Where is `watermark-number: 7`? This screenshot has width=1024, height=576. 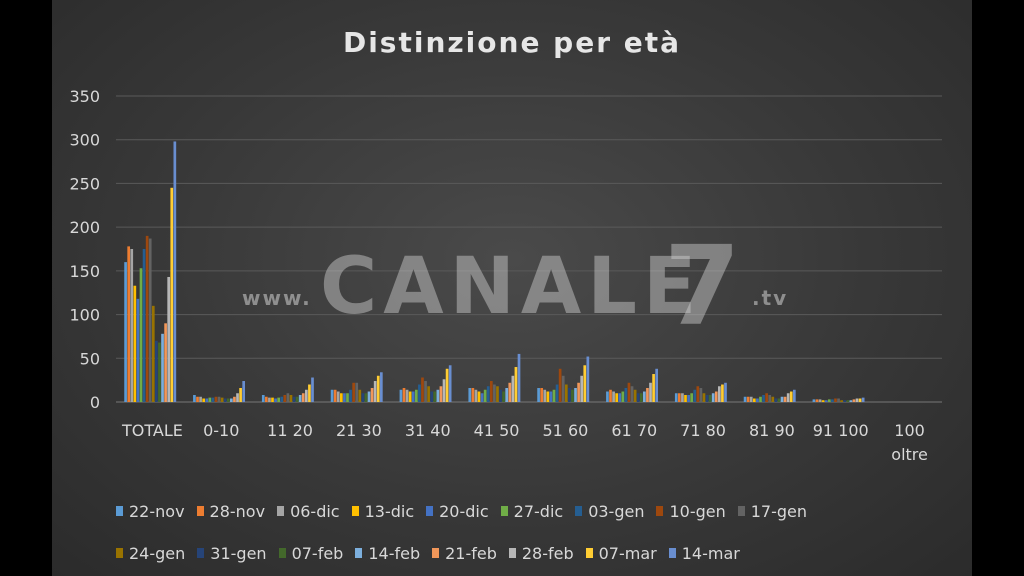
watermark-number: 7 is located at coordinates (702, 286).